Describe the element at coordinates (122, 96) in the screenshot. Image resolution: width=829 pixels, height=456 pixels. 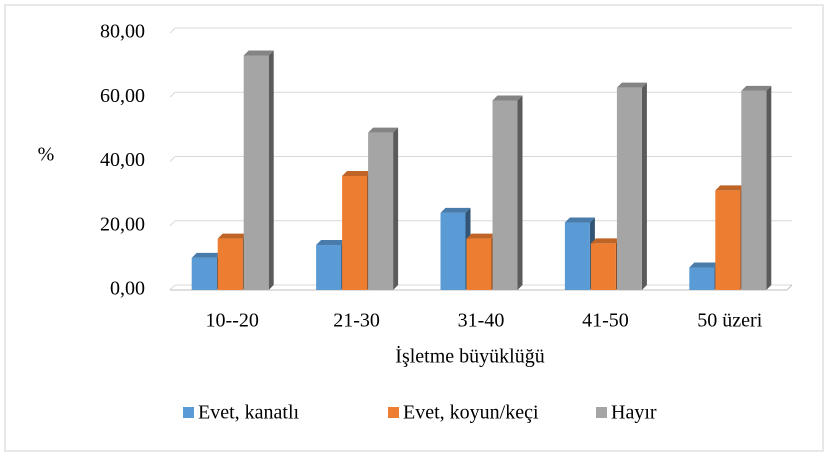
I see `y-tick-label: 60,00` at that location.